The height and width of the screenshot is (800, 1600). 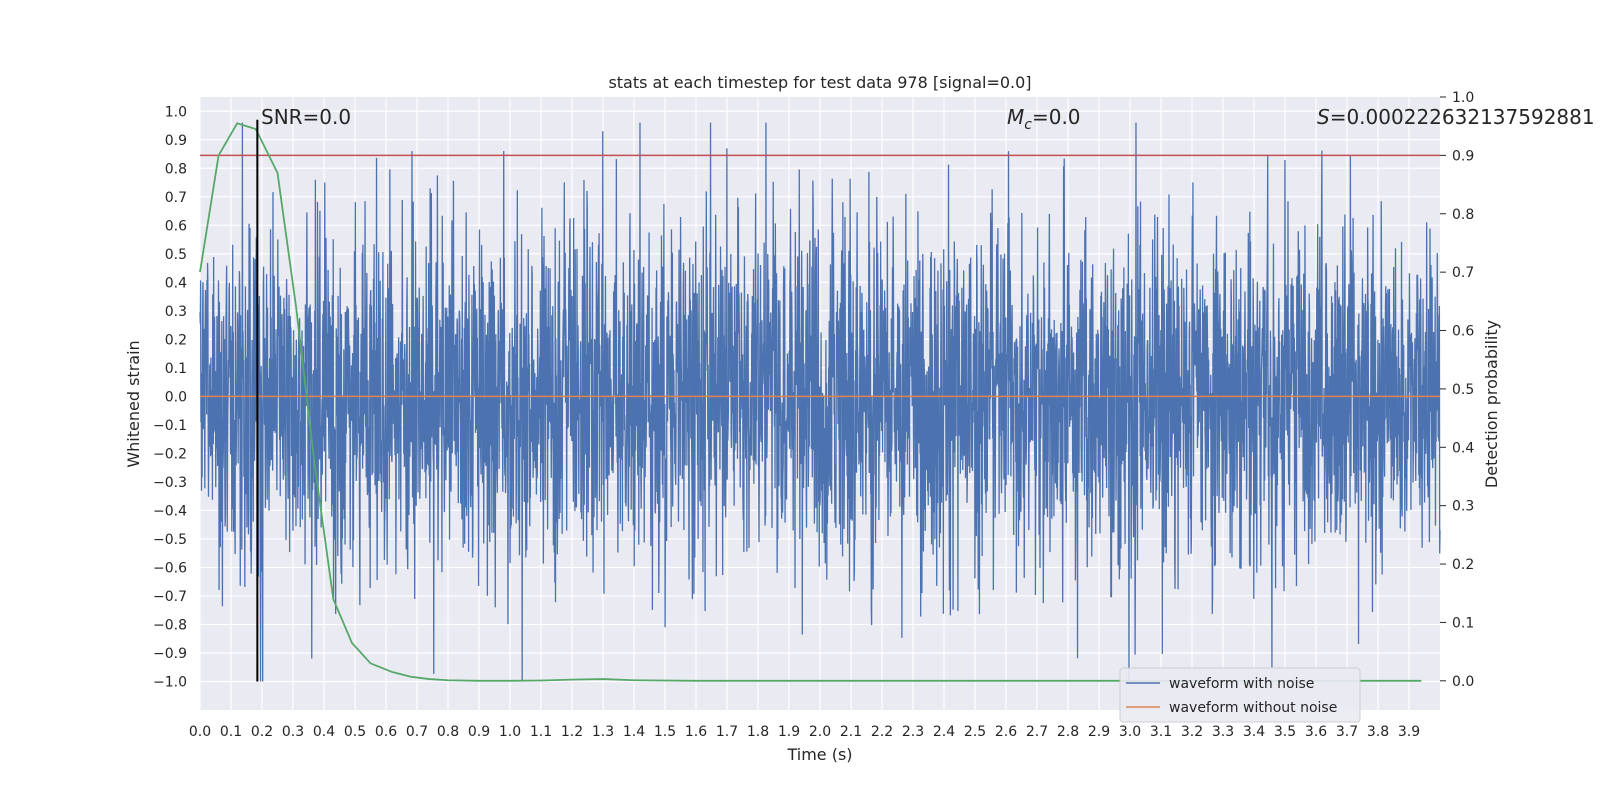 What do you see at coordinates (572, 732) in the screenshot?
I see `x-tick-label: 1.2` at bounding box center [572, 732].